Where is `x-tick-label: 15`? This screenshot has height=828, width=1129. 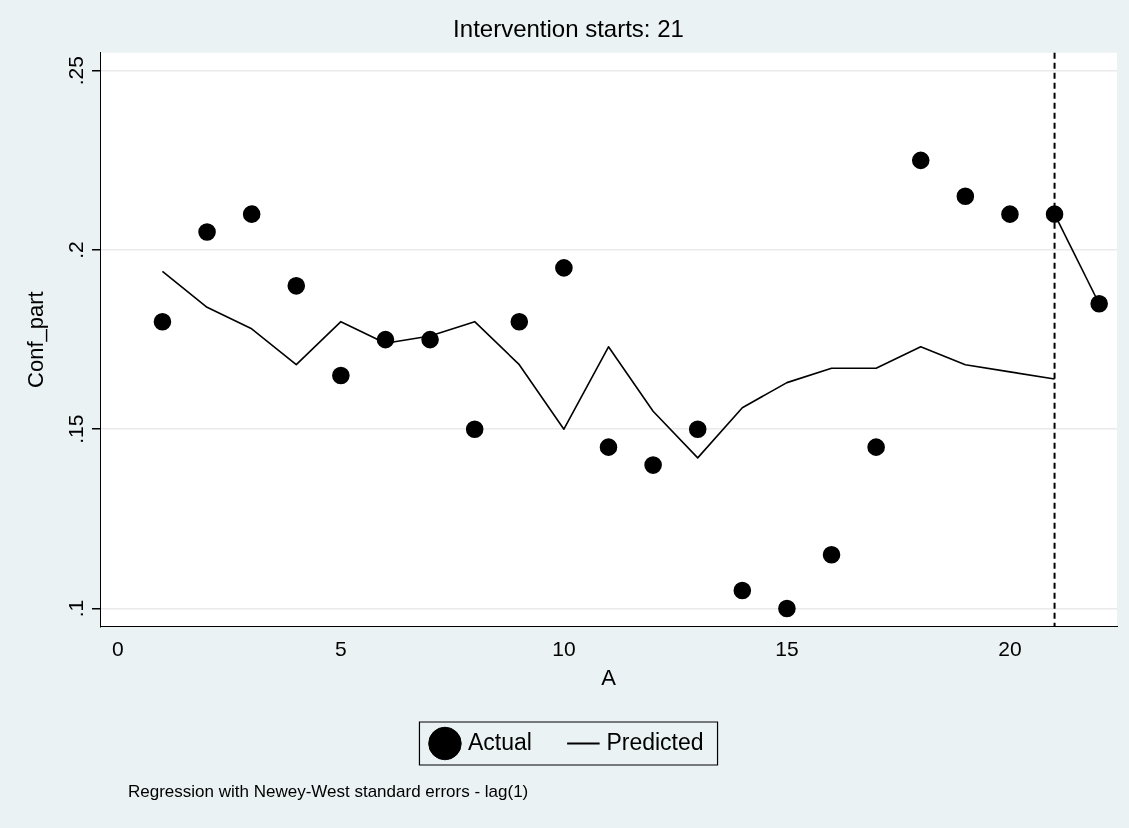
x-tick-label: 15 is located at coordinates (787, 648).